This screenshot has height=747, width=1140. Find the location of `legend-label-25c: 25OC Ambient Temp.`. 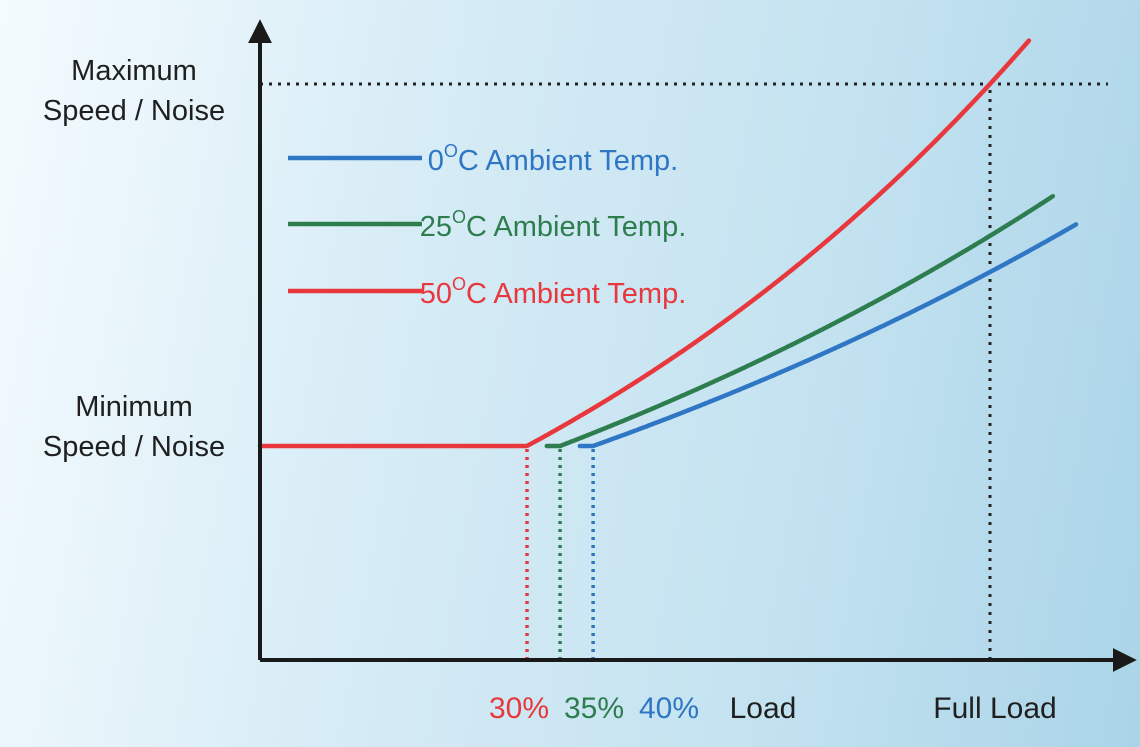

legend-label-25c: 25OC Ambient Temp. is located at coordinates (553, 225).